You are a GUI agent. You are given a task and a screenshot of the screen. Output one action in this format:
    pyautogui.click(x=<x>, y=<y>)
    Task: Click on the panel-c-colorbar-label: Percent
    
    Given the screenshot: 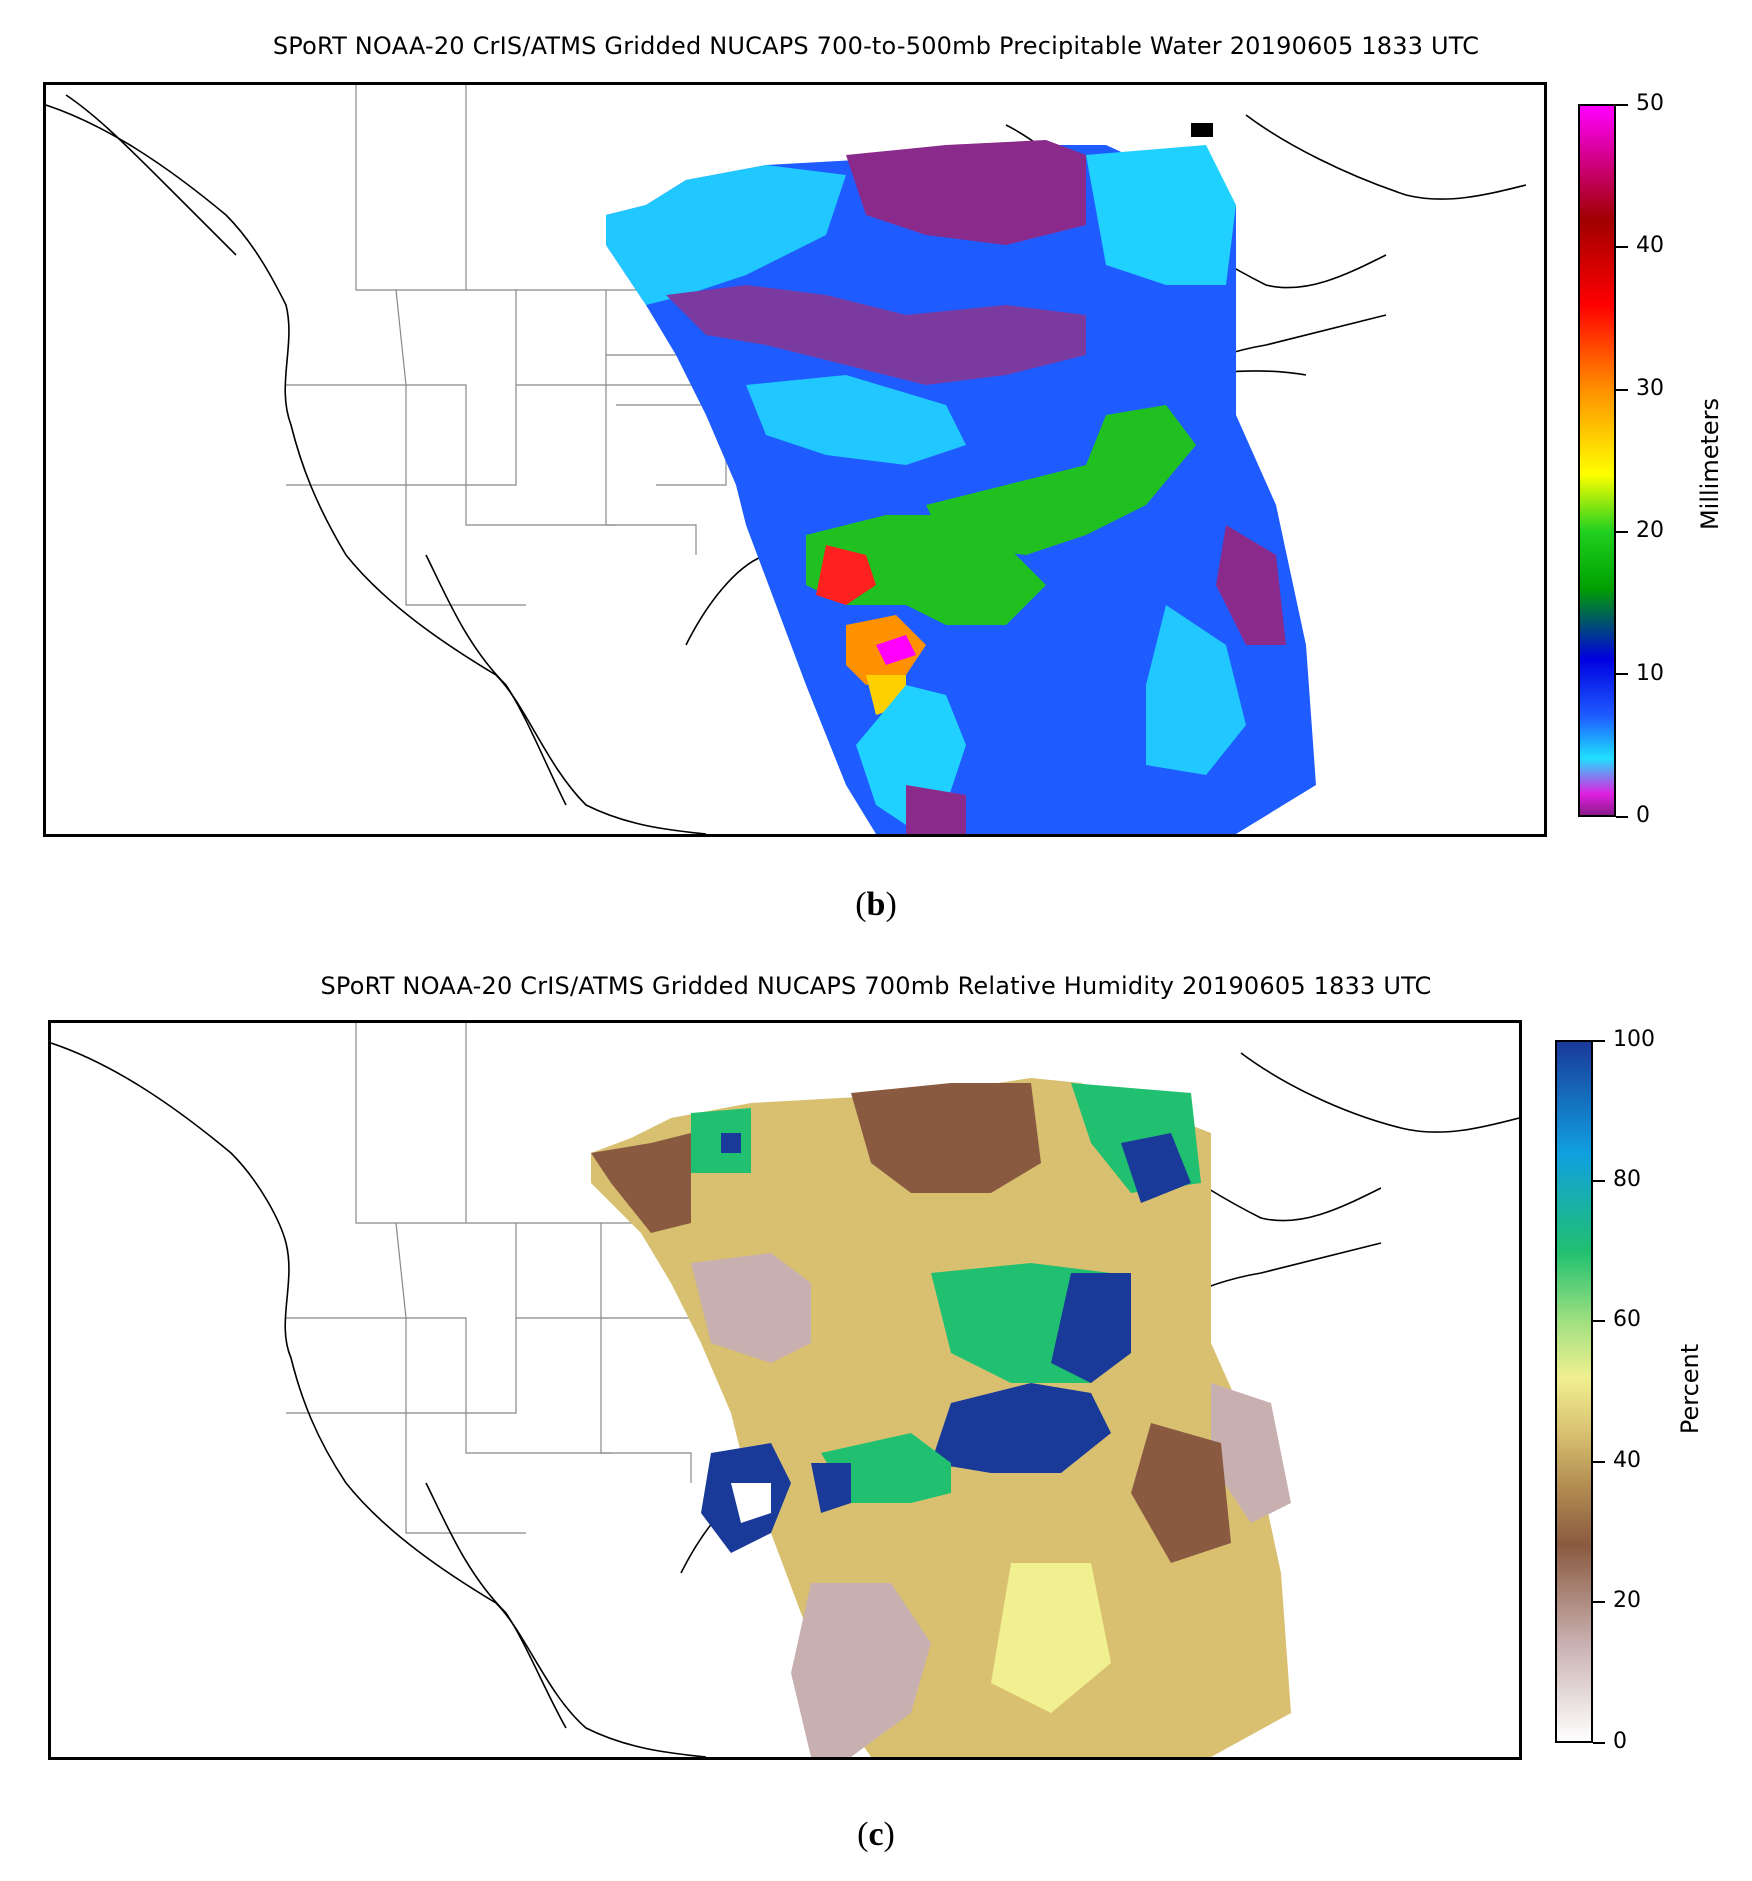 What is the action you would take?
    pyautogui.click(x=1690, y=1389)
    